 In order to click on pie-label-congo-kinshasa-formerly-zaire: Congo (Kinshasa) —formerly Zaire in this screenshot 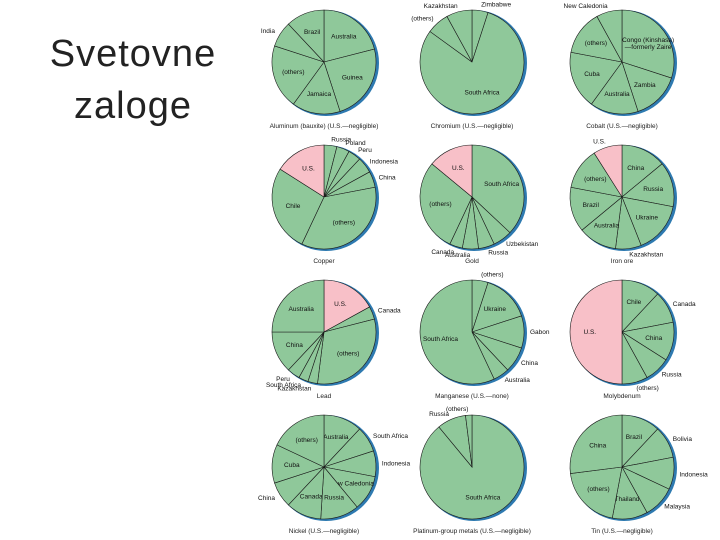, I will do `click(648, 44)`.